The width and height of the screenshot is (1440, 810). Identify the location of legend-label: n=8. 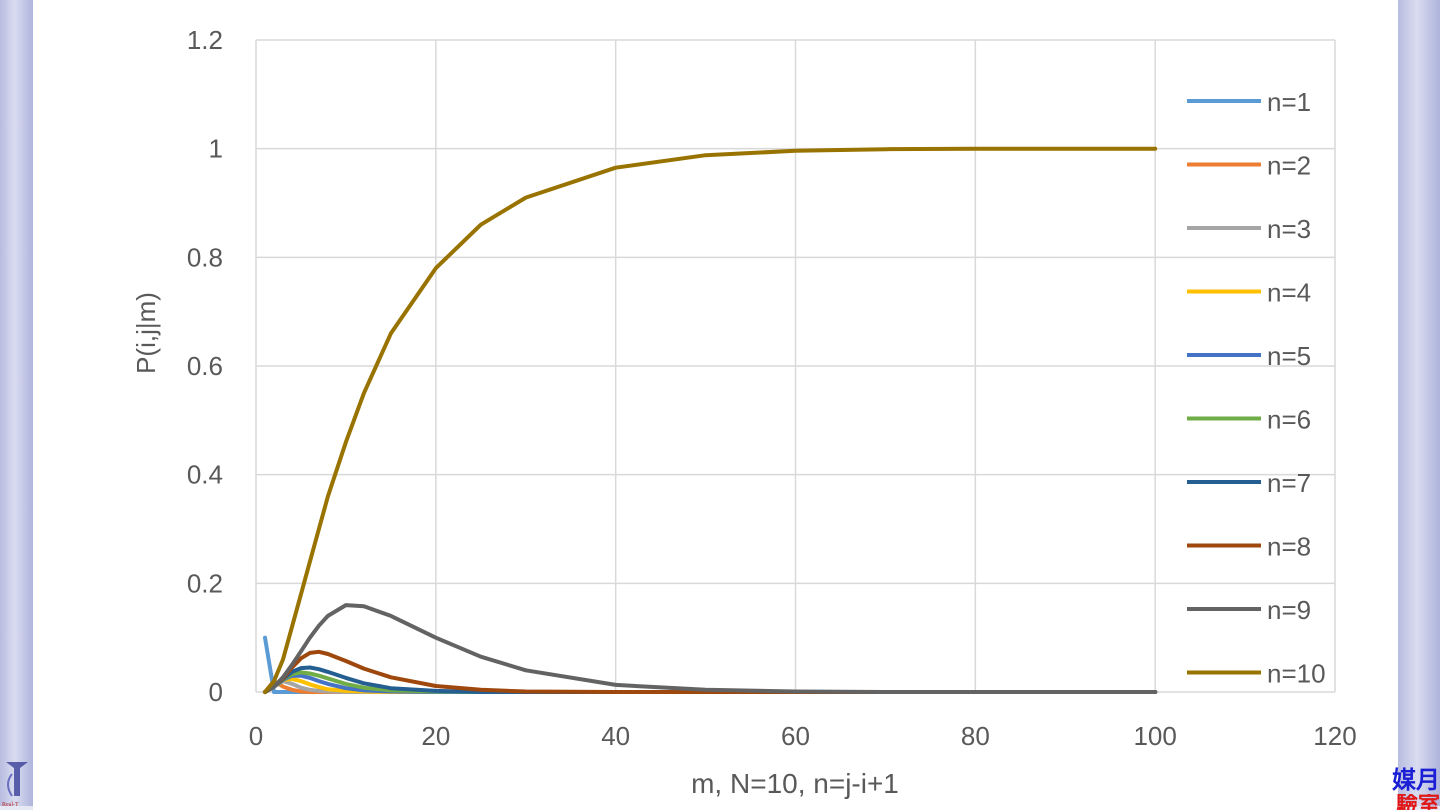
(1289, 547).